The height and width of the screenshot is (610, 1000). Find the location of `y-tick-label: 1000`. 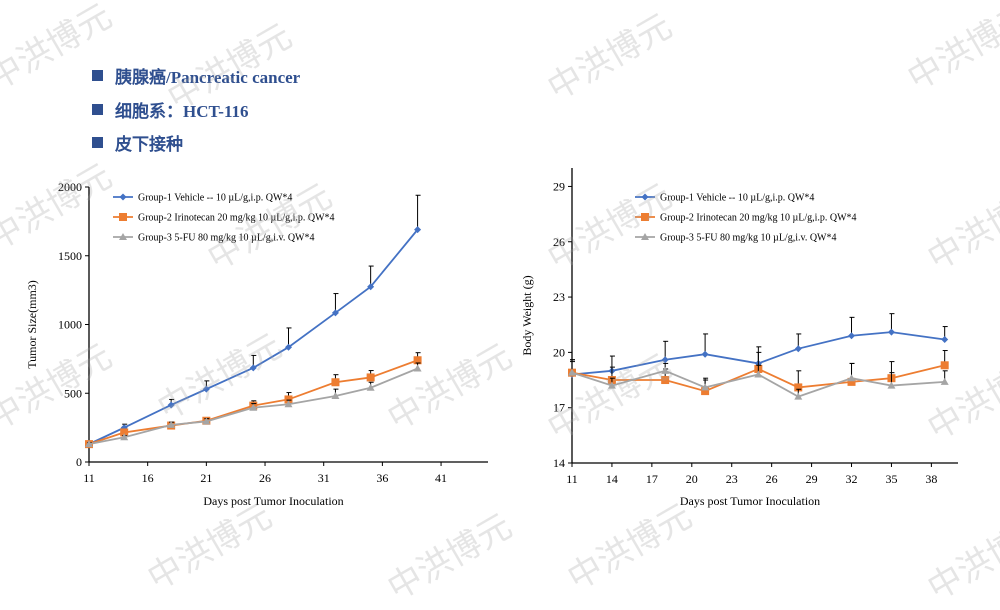

y-tick-label: 1000 is located at coordinates (70, 325).